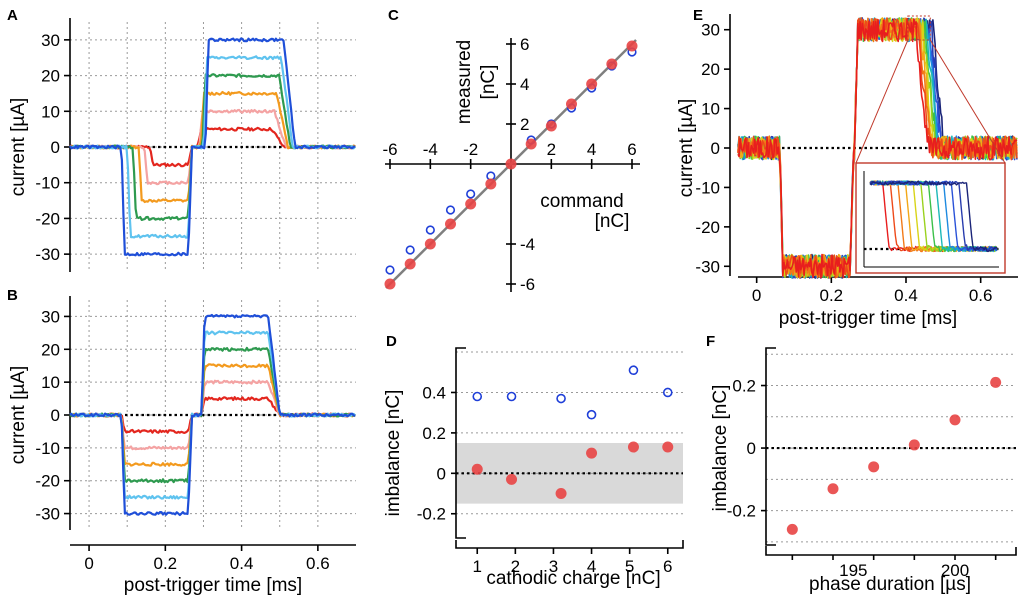 The height and width of the screenshot is (603, 1021). I want to click on x-tick-label: -2, so click(470, 149).